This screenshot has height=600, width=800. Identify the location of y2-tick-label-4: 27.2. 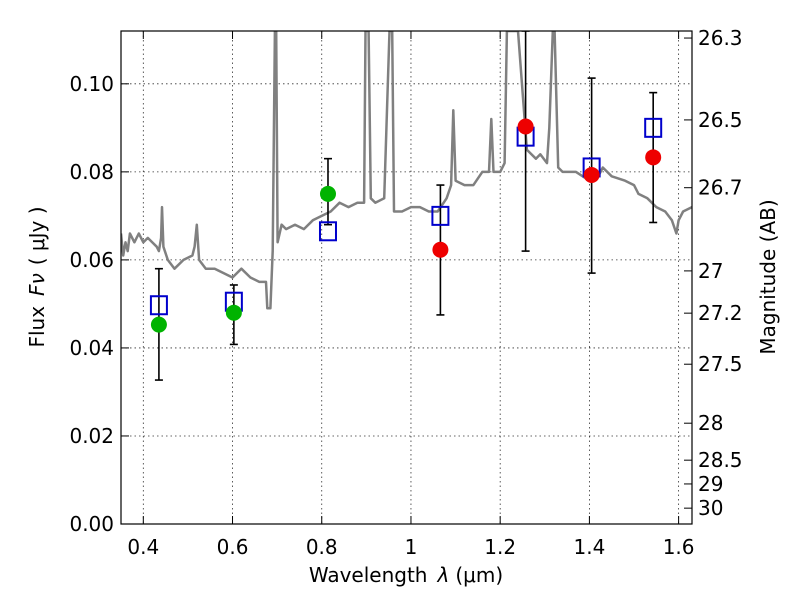
(720, 313).